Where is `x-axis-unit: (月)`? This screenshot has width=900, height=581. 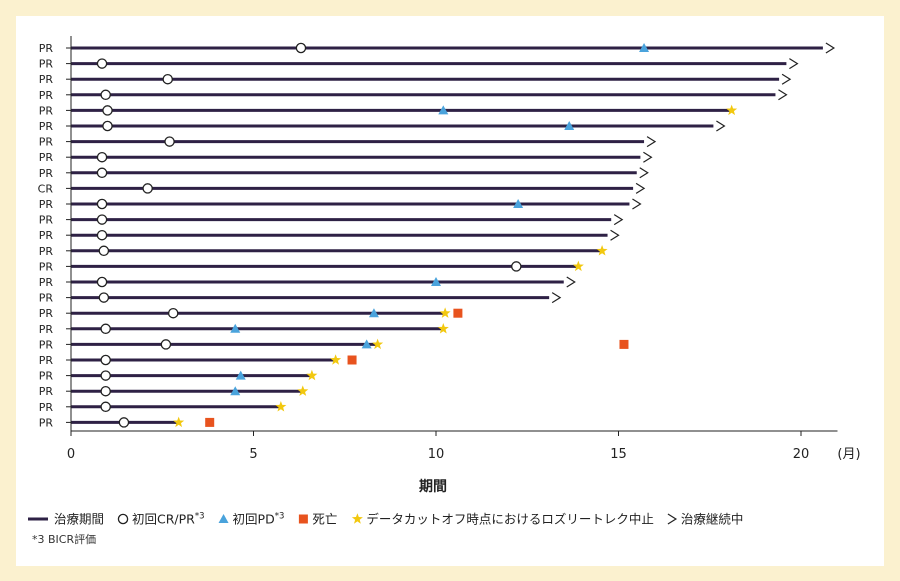
x-axis-unit: (月) is located at coordinates (848, 454).